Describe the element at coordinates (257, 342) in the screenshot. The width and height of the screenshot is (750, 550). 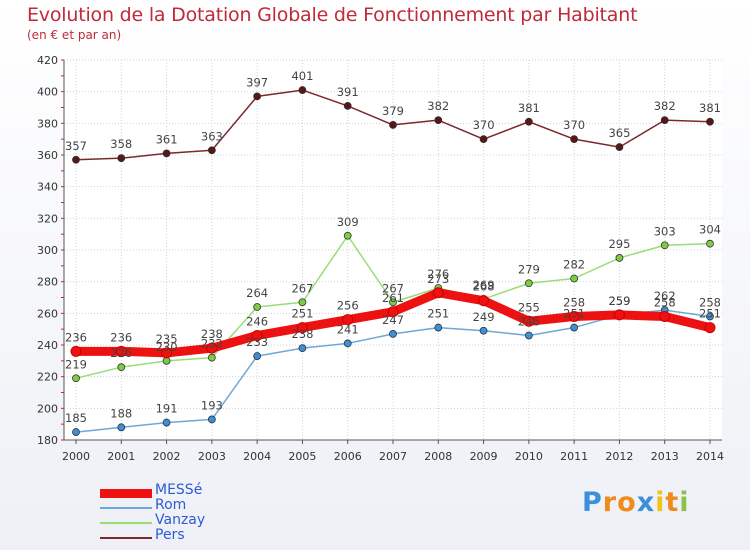
I see `data-label: 233` at that location.